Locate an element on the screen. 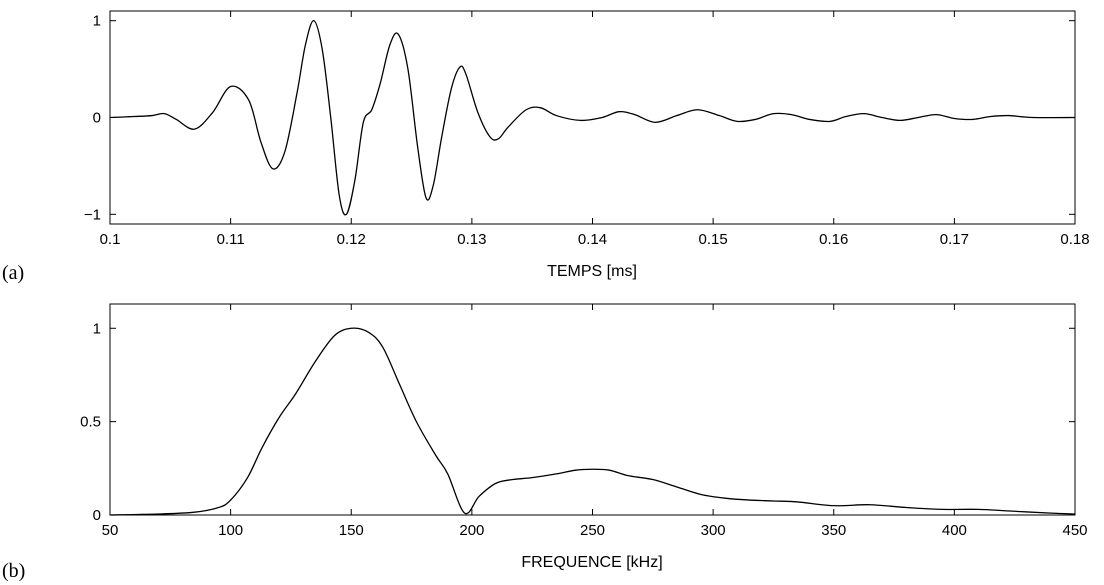  panel-b-ytick-label-1: 0.5 is located at coordinates (90, 422).